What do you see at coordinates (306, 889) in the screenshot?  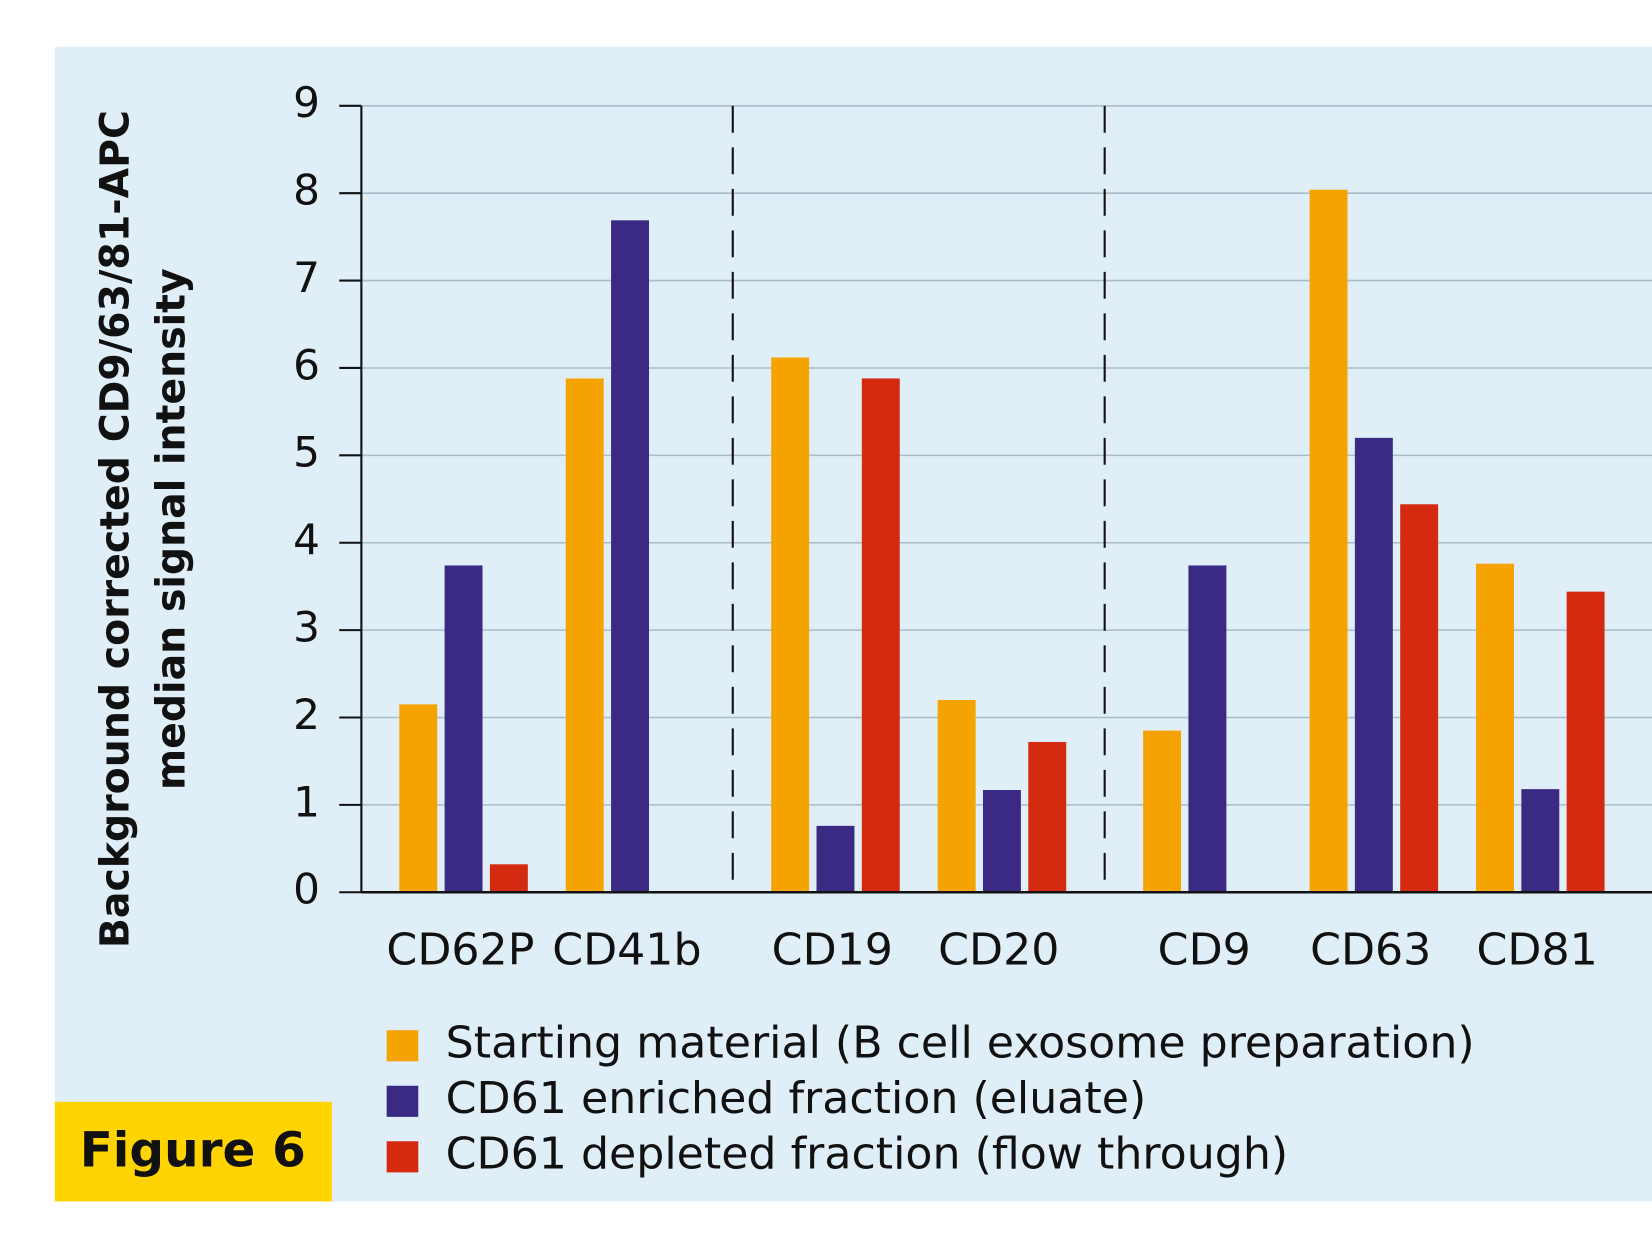 I see `y-tick-label: 0` at bounding box center [306, 889].